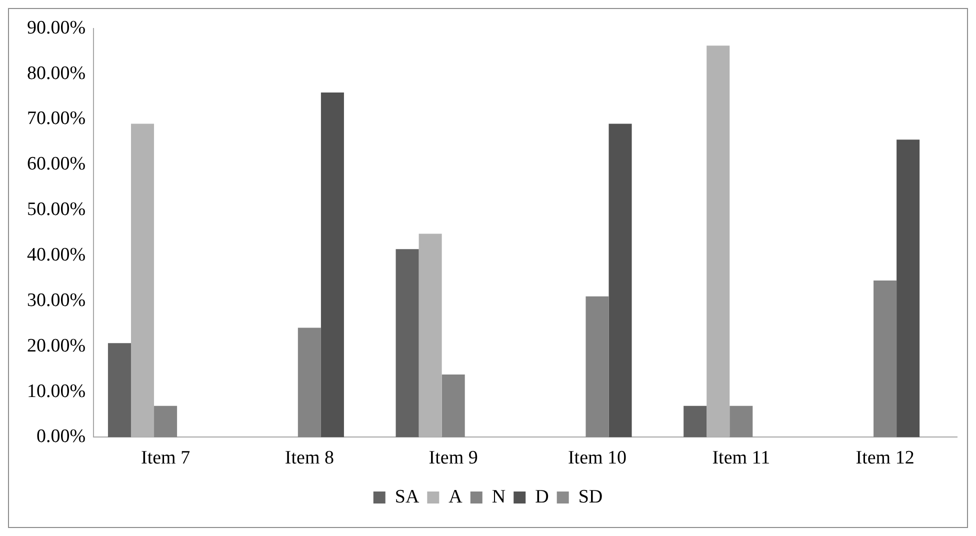 The image size is (976, 536). I want to click on y-tick-label: 0.00%, so click(61, 437).